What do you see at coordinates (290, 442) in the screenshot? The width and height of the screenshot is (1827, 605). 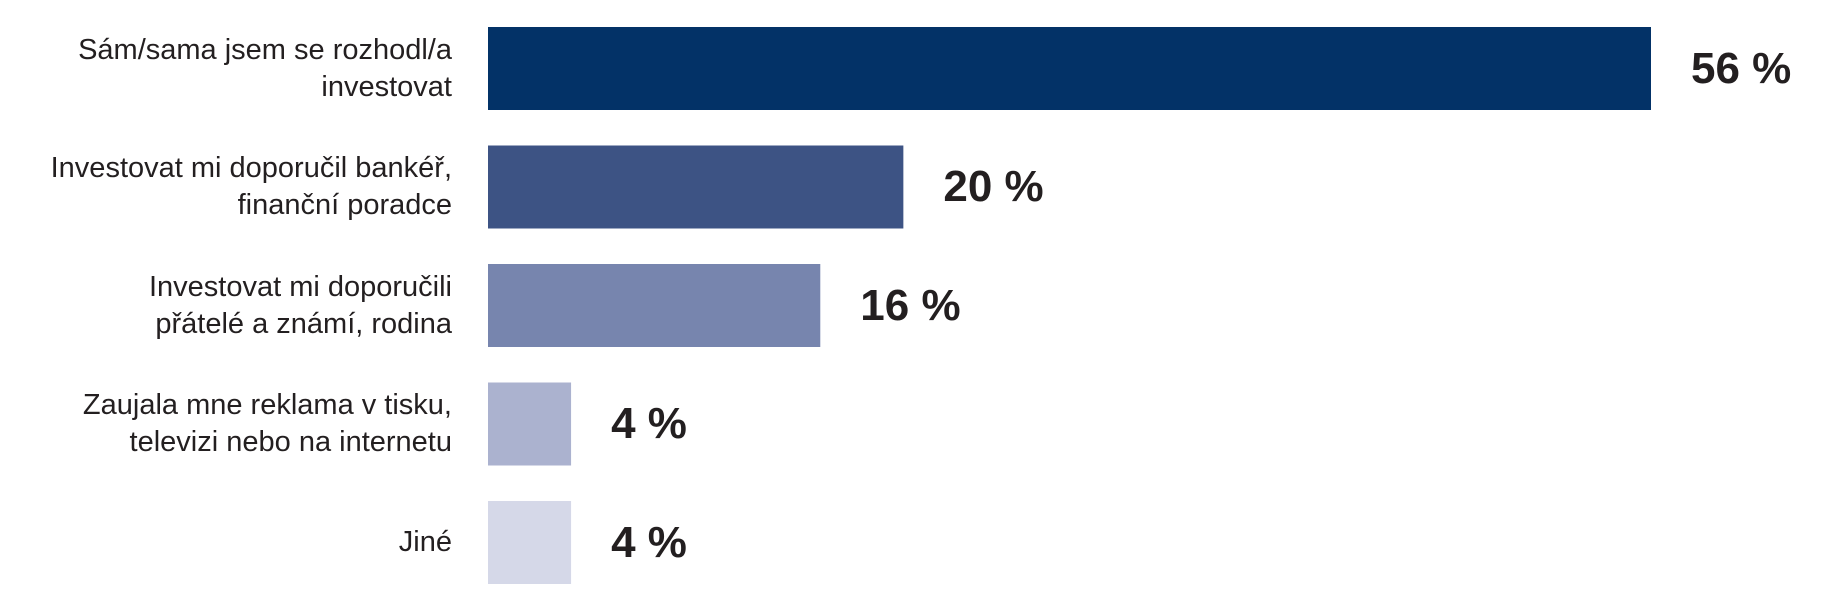 I see `category-label-line: televizi nebo na internetu` at bounding box center [290, 442].